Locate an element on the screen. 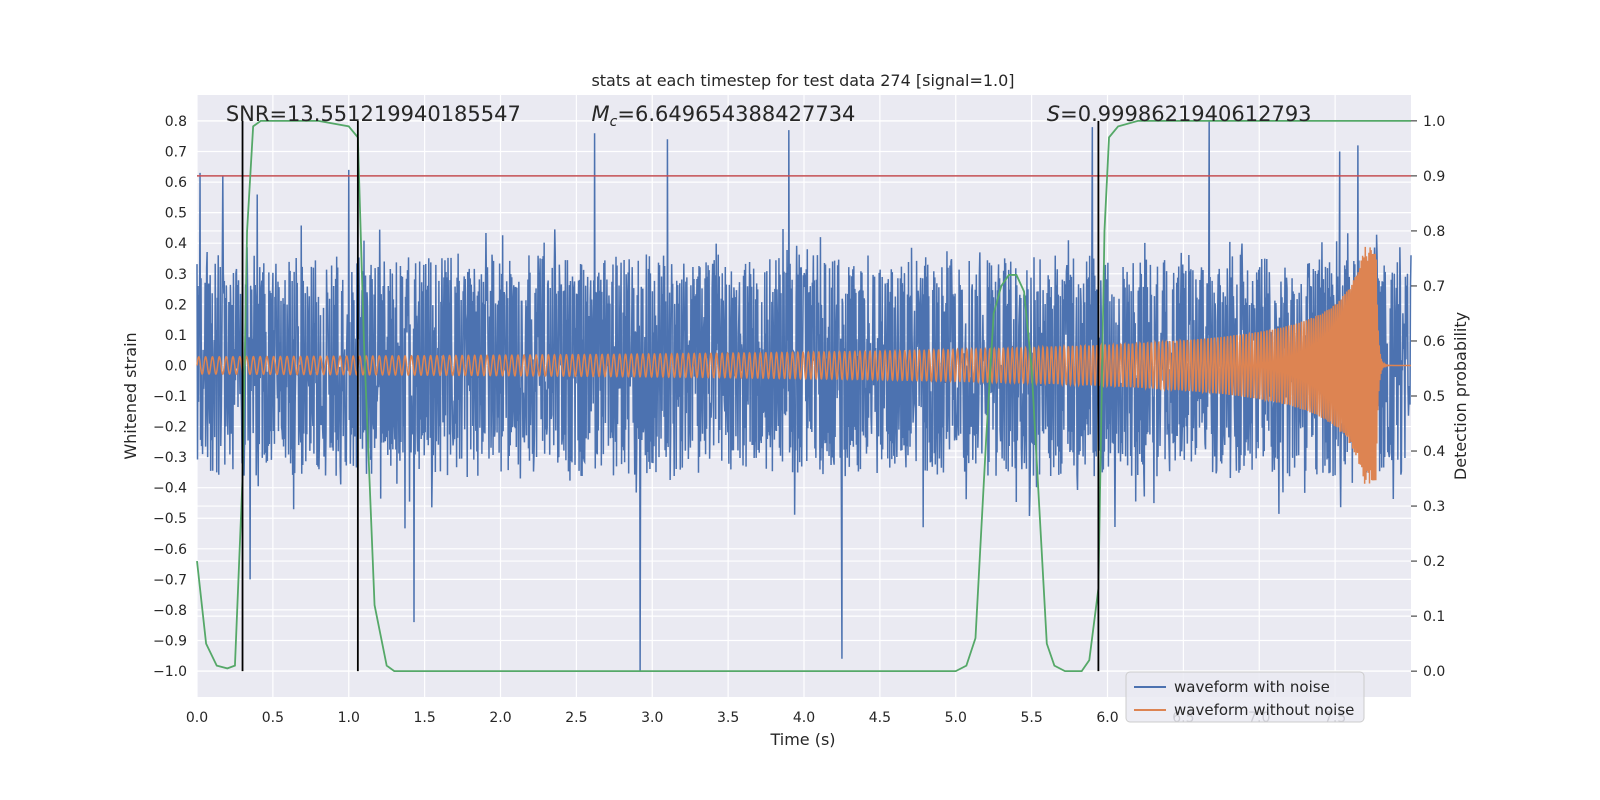 The height and width of the screenshot is (800, 1600). chirp-mass-annotation: Mc=6.649654388427734 is located at coordinates (724, 116).